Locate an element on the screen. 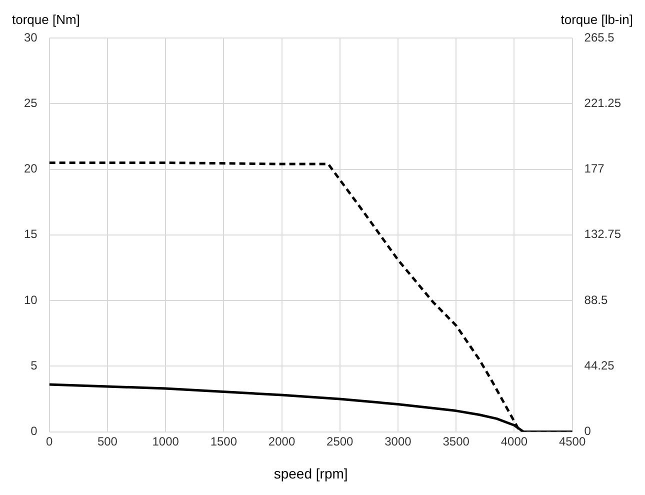 Image resolution: width=645 pixels, height=495 pixels. y2-tick-label: 265.5 is located at coordinates (599, 37).